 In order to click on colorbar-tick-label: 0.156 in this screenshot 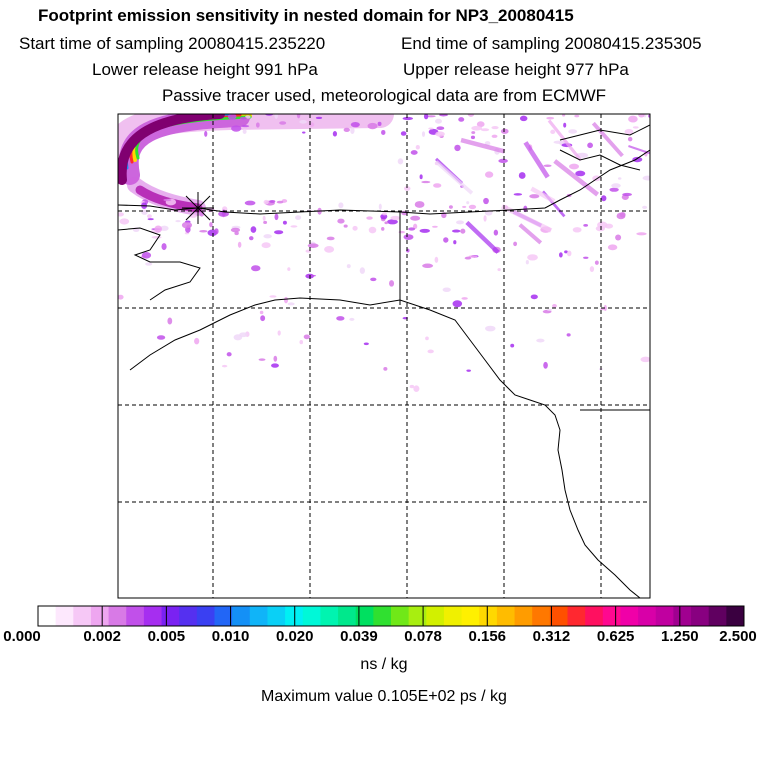, I will do `click(487, 636)`.